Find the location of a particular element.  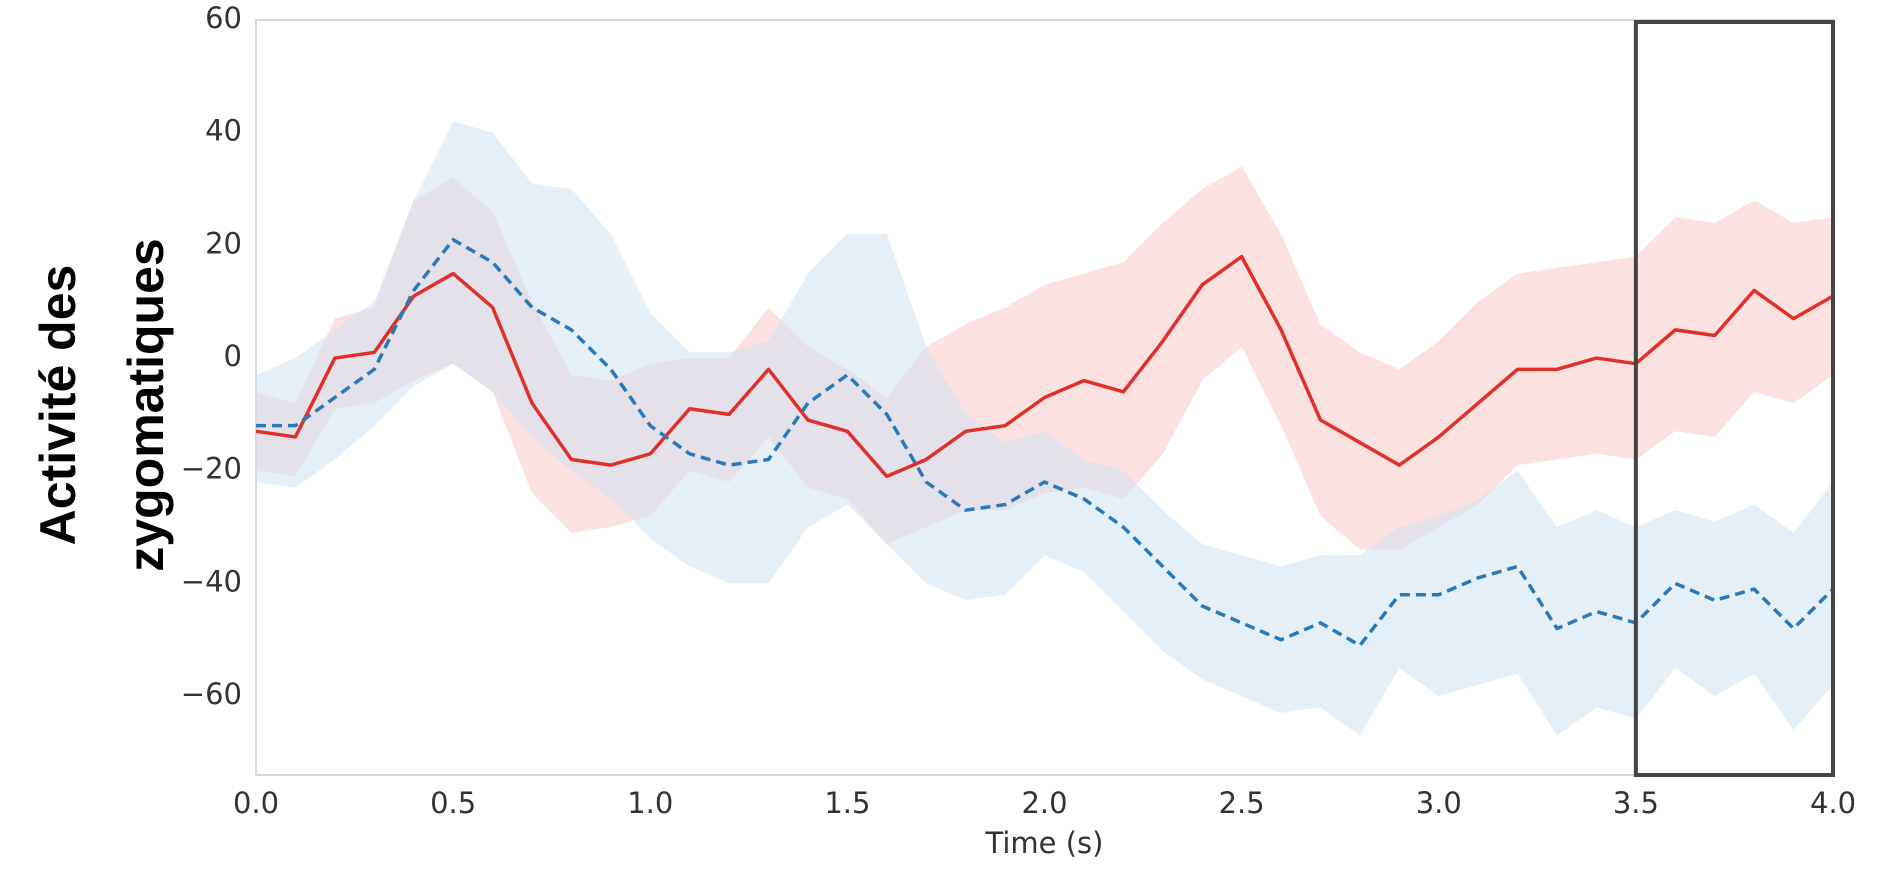

highlight-box is located at coordinates (1734, 398).